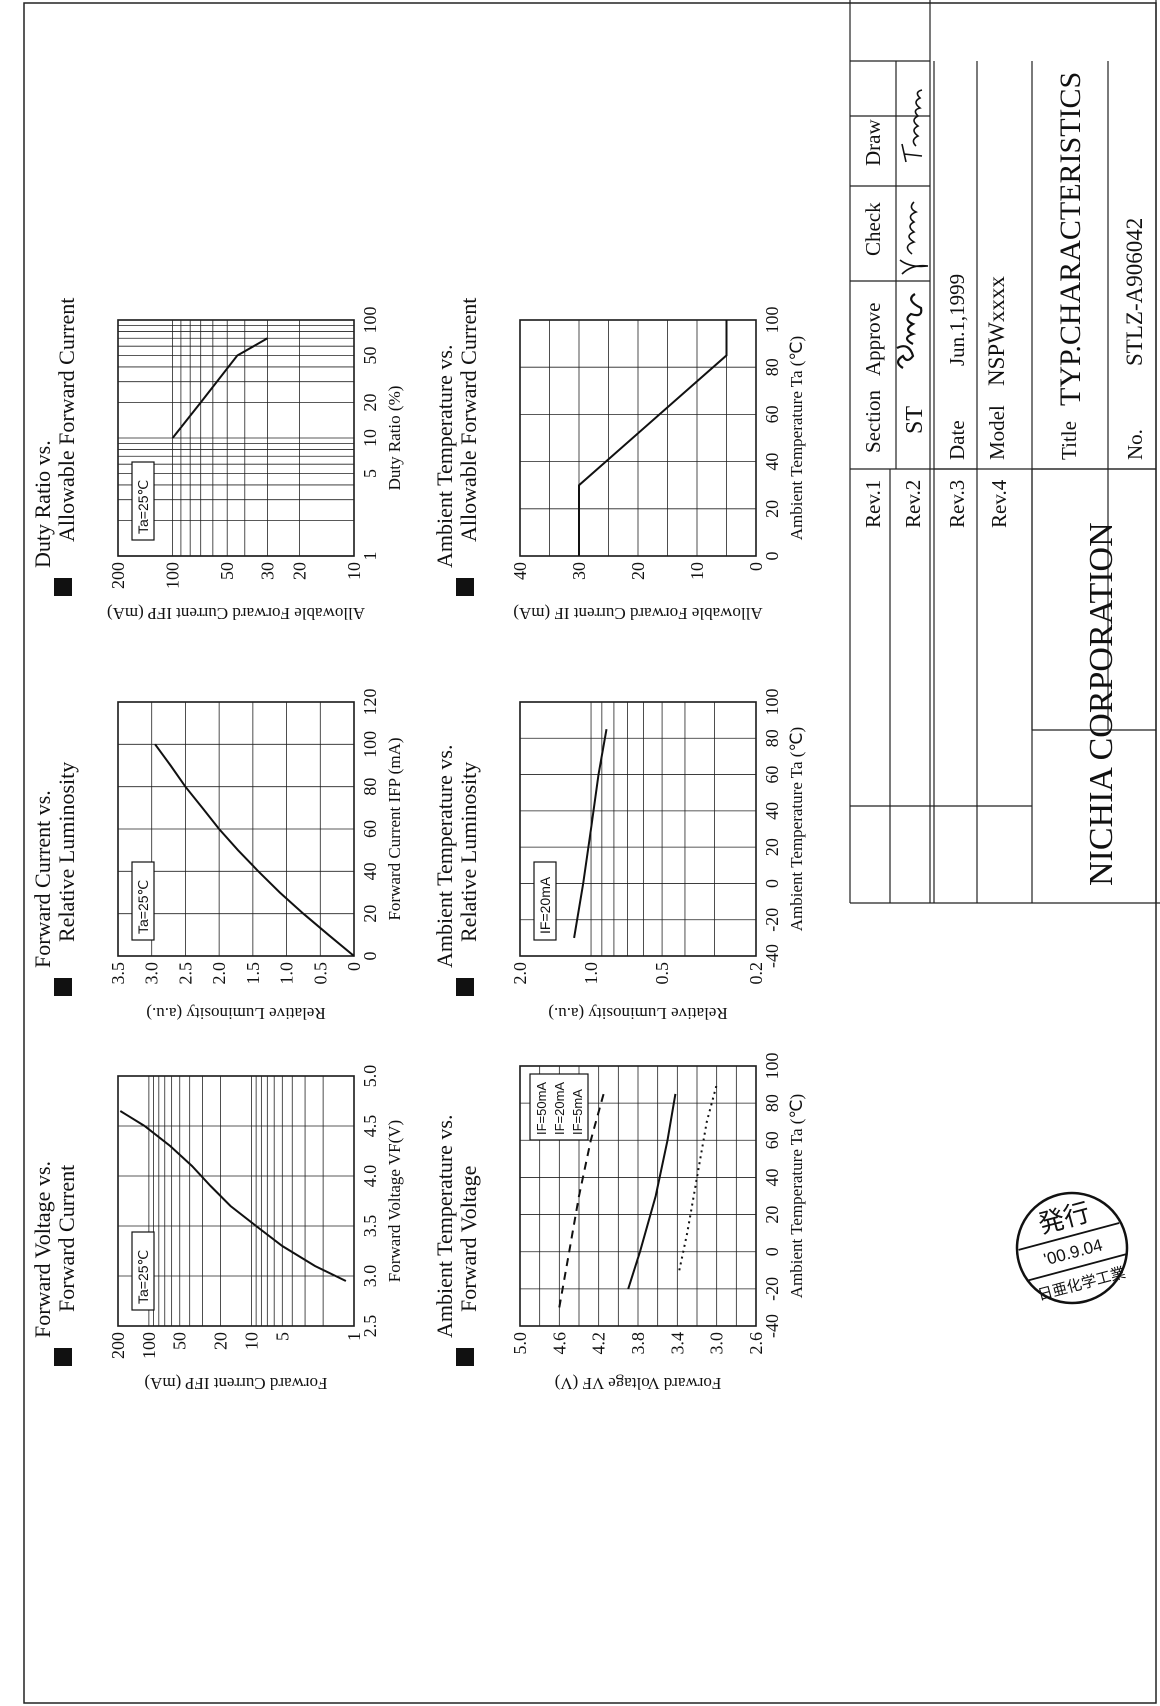 Image resolution: width=1160 pixels, height=1706 pixels. What do you see at coordinates (999, 503) in the screenshot?
I see `rev4-label: Rev.4` at bounding box center [999, 503].